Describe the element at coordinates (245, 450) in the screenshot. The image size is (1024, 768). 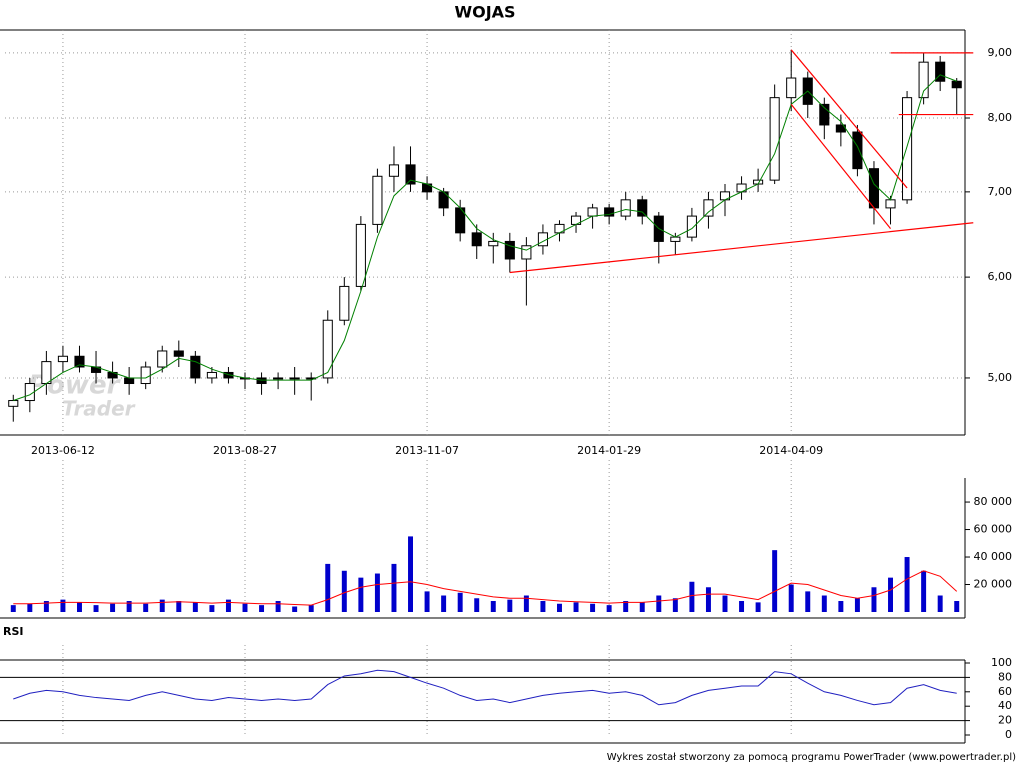
I see `x-tick-label: 2013-08-27` at that location.